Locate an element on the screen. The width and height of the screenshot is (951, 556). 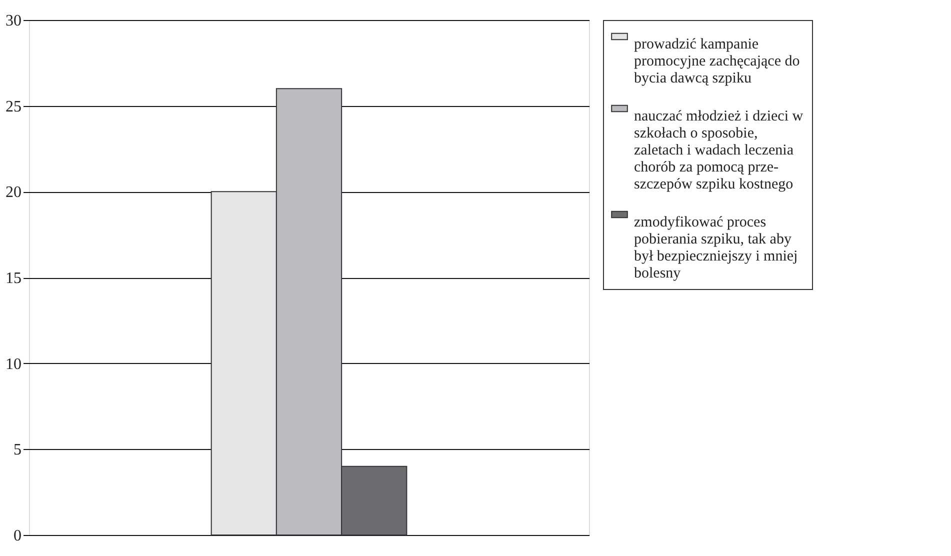
y-tick-label: 30 is located at coordinates (14, 21).